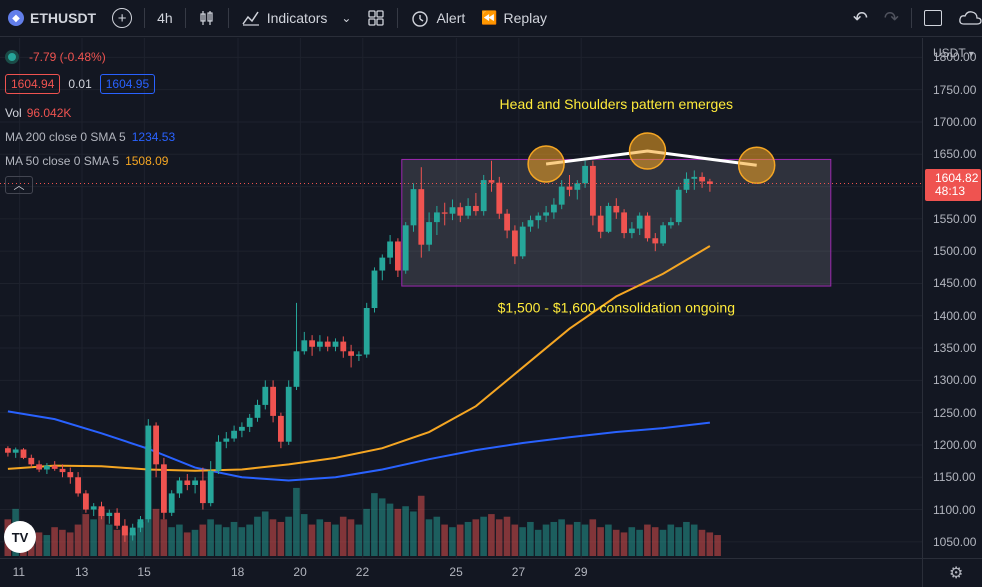 The width and height of the screenshot is (982, 587). I want to click on compare-symbol-button: +, so click(122, 18).